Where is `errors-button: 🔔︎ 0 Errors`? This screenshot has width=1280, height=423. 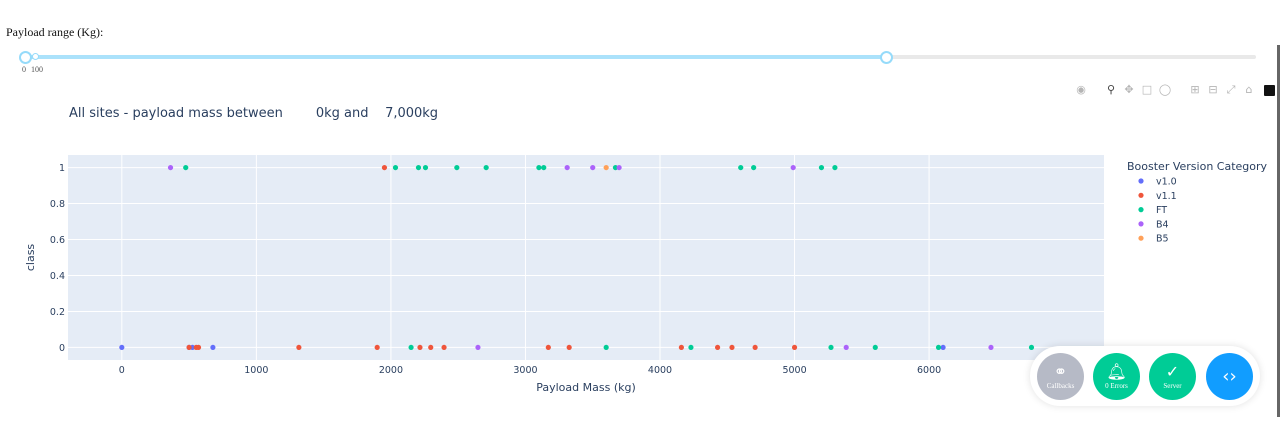 errors-button: 🔔︎ 0 Errors is located at coordinates (1116, 376).